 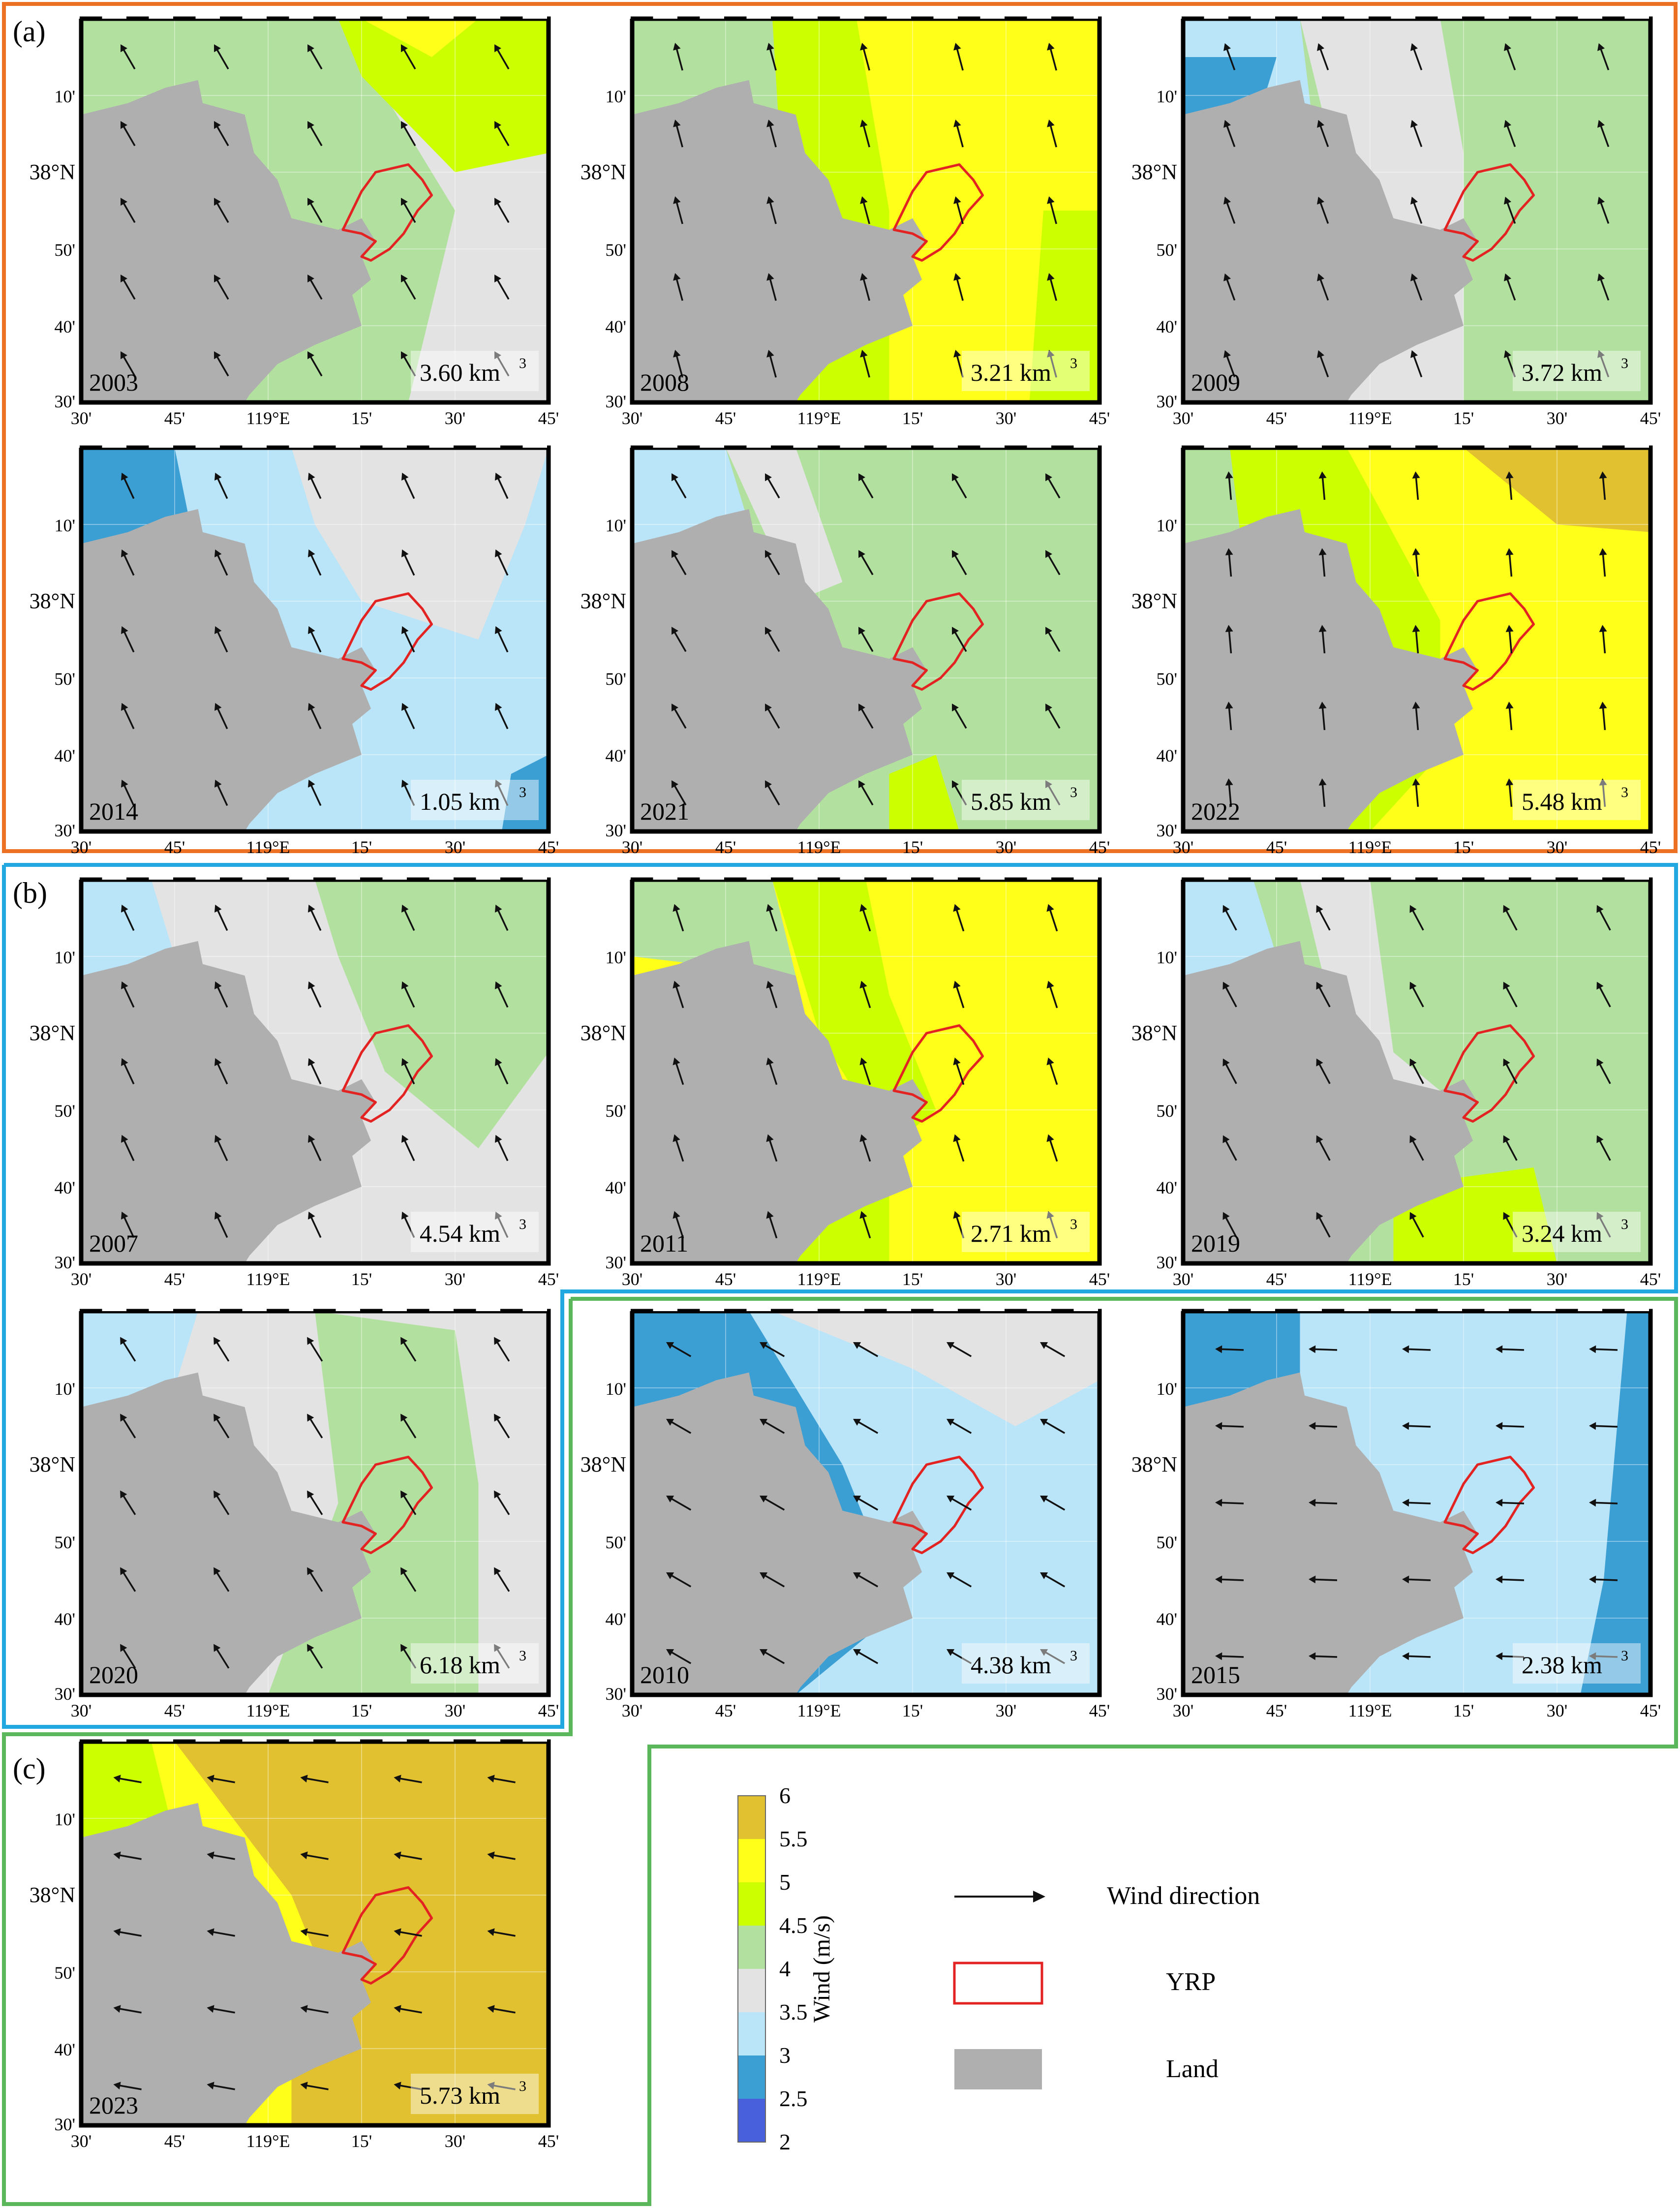 What do you see at coordinates (752, 2033) in the screenshot?
I see `color-scale-band` at bounding box center [752, 2033].